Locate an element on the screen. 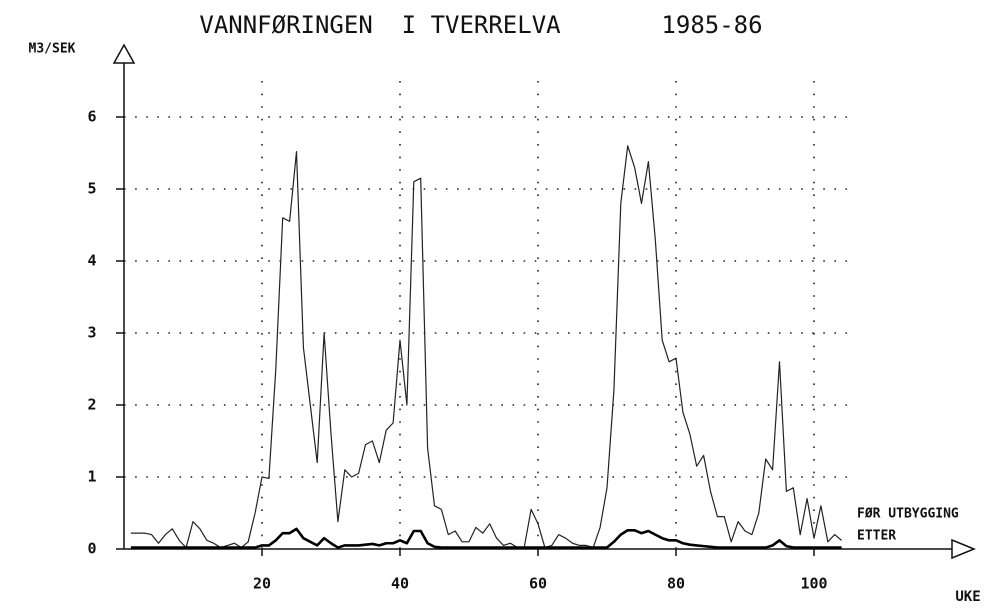 The image size is (999, 608). x-tick-label: 100 is located at coordinates (813, 584).